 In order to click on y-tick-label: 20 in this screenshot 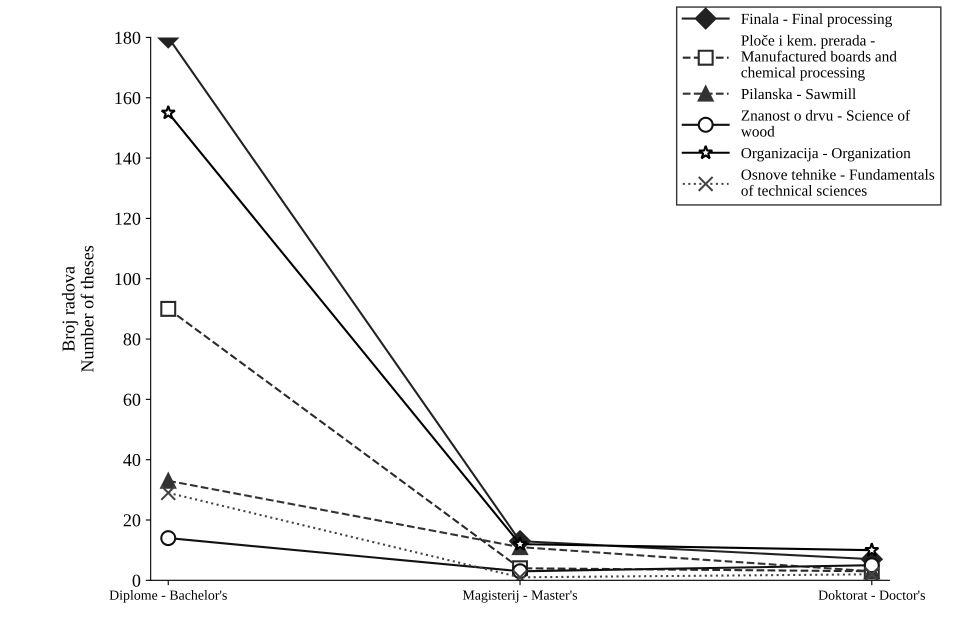, I will do `click(132, 520)`.